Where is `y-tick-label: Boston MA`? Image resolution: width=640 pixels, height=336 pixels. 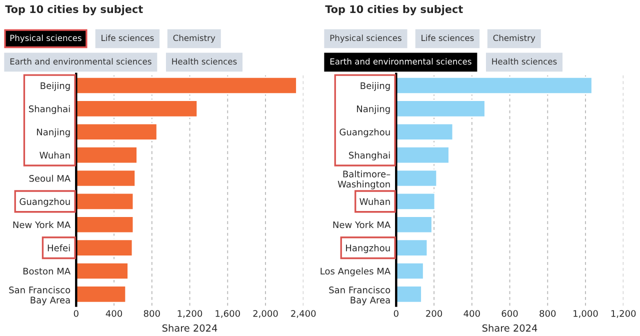
y-tick-label: Boston MA is located at coordinates (47, 271).